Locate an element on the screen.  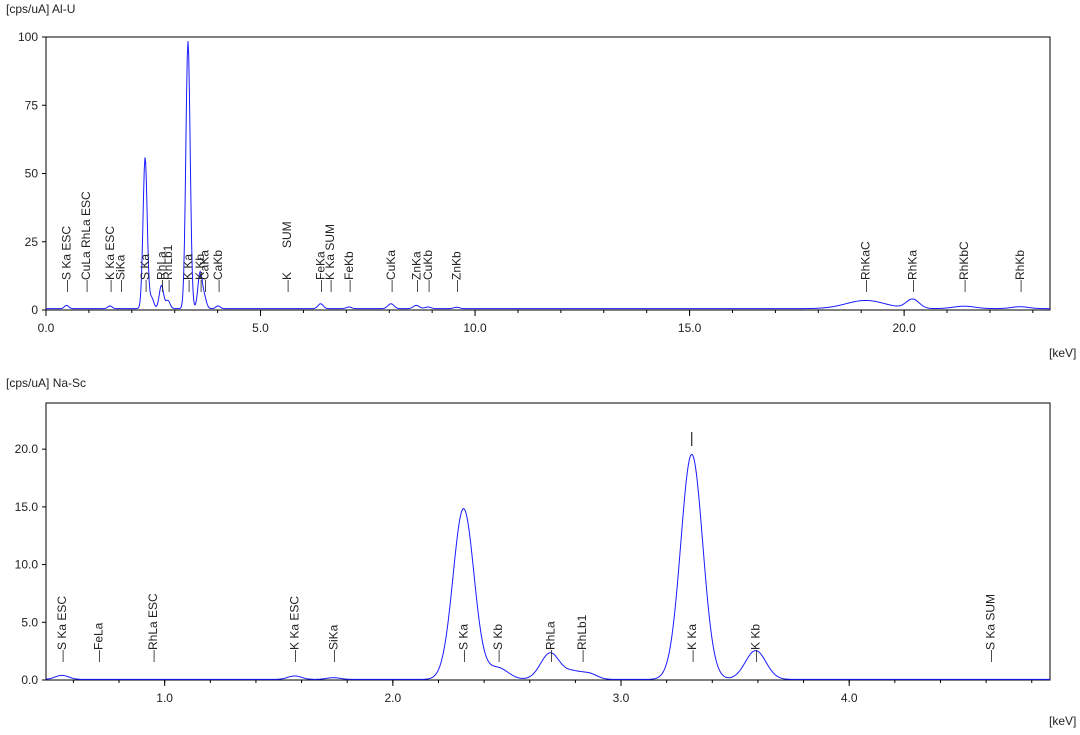
y-axis-label: [cps/uA] Al-U is located at coordinates (40, 9).